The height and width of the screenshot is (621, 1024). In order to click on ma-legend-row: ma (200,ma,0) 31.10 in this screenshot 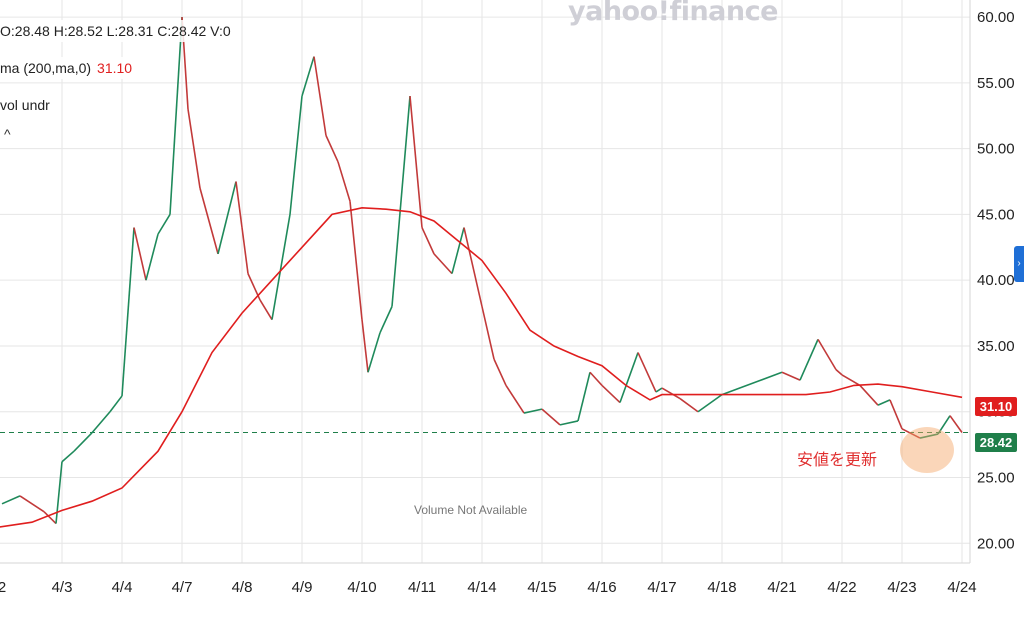, I will do `click(69, 68)`.